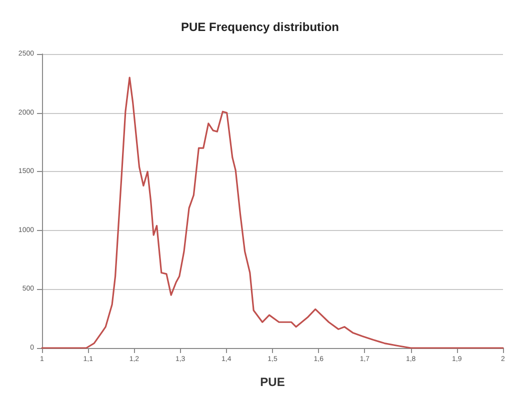 This screenshot has height=401, width=520. Describe the element at coordinates (260, 27) in the screenshot. I see `chart-title: PUE Frequency distribution` at that location.